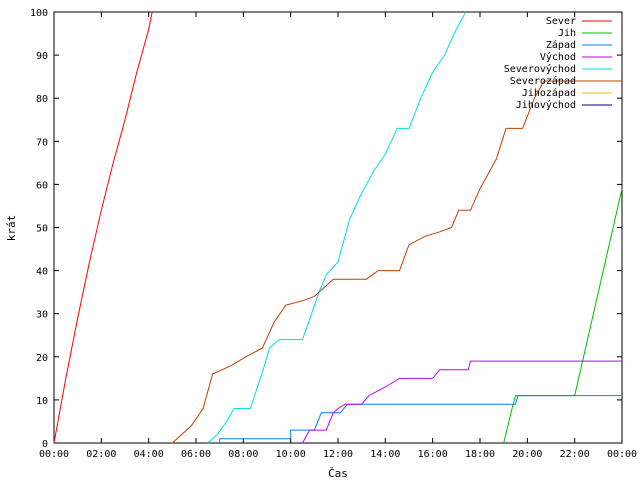  What do you see at coordinates (42, 229) in the screenshot?
I see `y-tick-label: 50` at bounding box center [42, 229].